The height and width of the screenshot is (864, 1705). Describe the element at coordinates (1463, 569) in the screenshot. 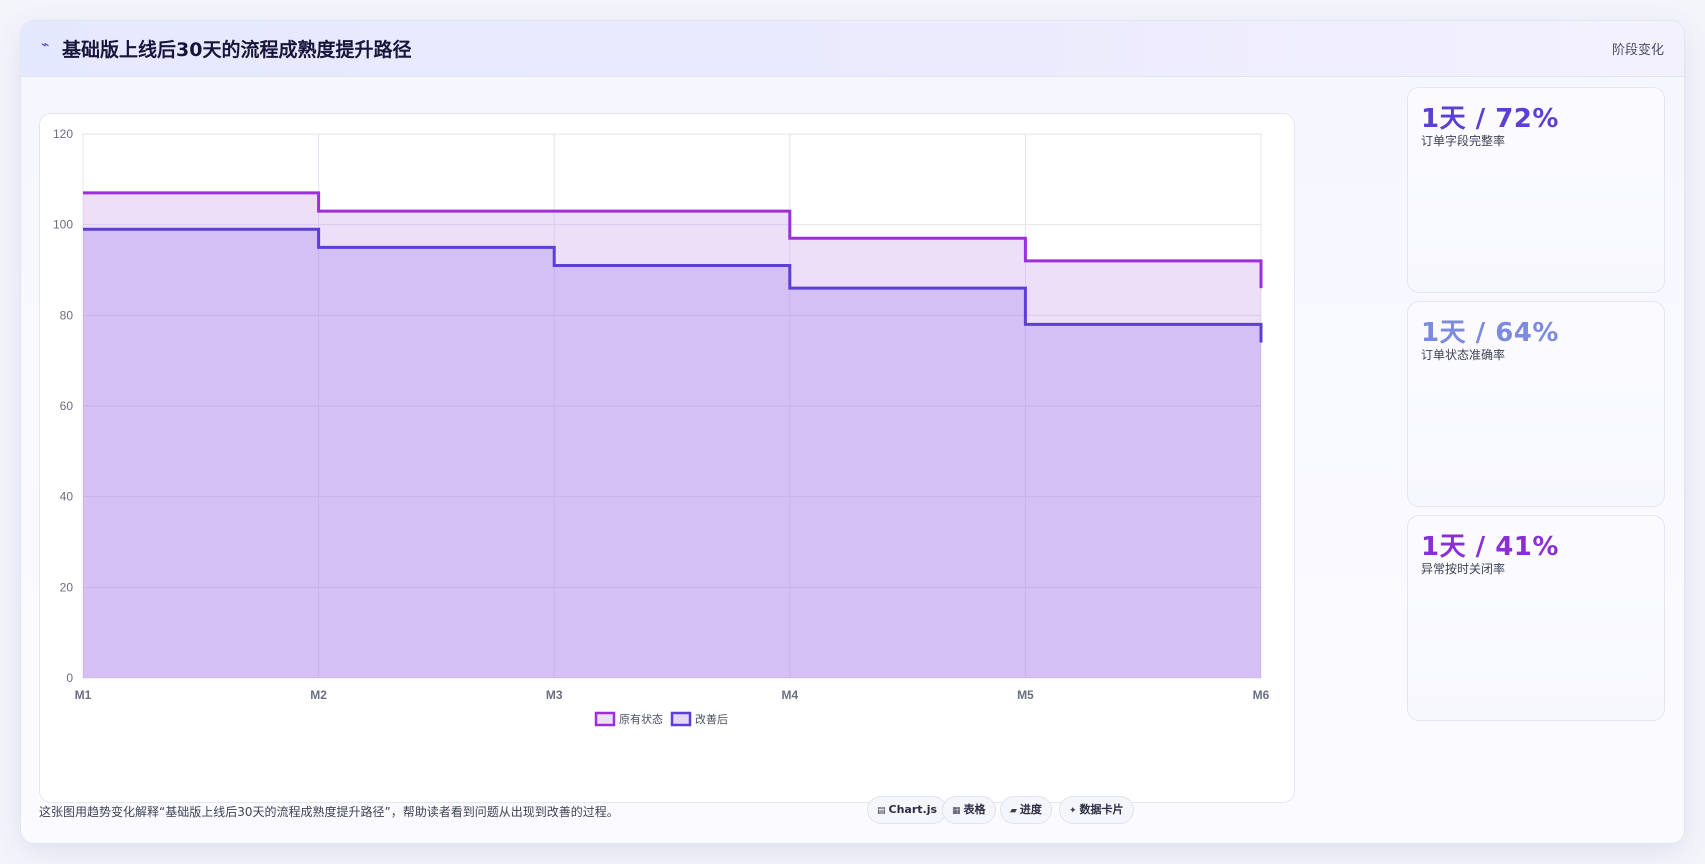

I see `stat-label: 异常按时关闭率` at that location.